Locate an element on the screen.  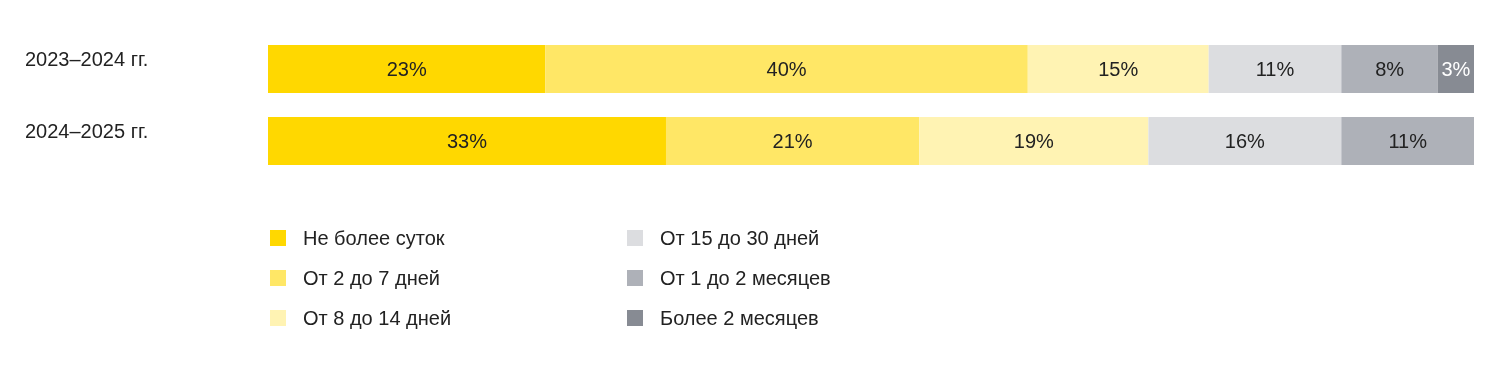
data-label: 40% is located at coordinates (786, 69).